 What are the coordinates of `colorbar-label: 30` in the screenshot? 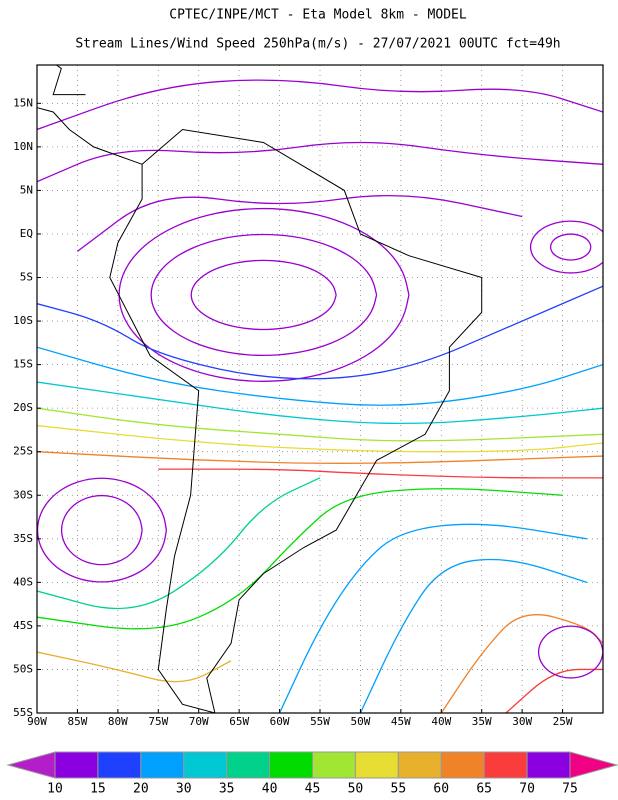 It's located at (184, 789).